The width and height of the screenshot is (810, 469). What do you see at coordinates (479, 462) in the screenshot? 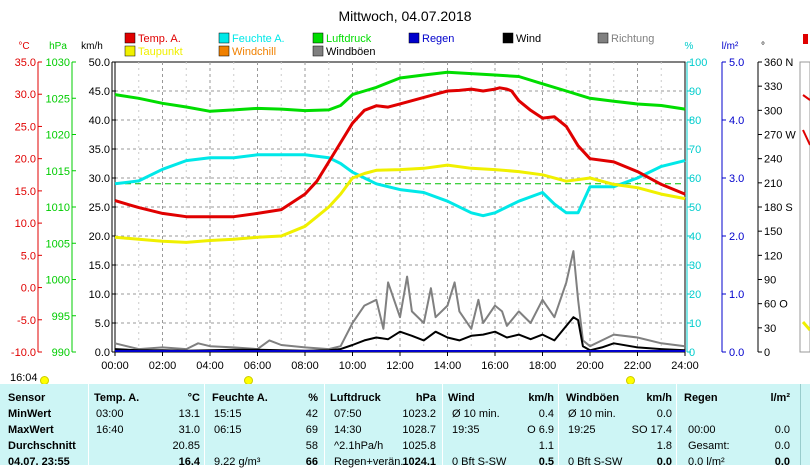
I see `row-wind-time-3: 0 Bft S-SW` at bounding box center [479, 462].